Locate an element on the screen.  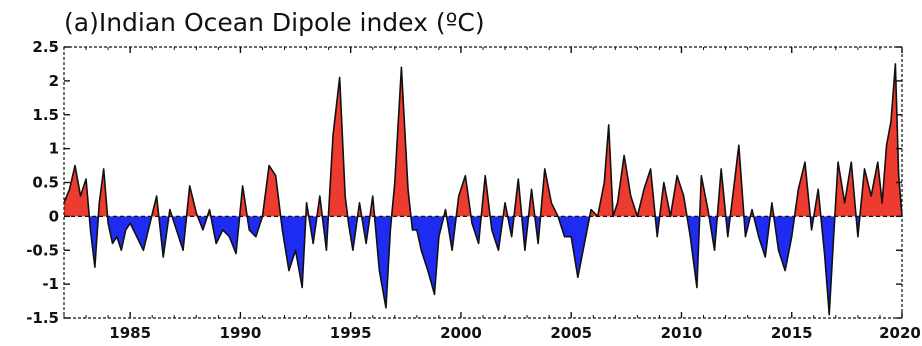
y-tick-label: 0.5 is located at coordinates (45, 183).